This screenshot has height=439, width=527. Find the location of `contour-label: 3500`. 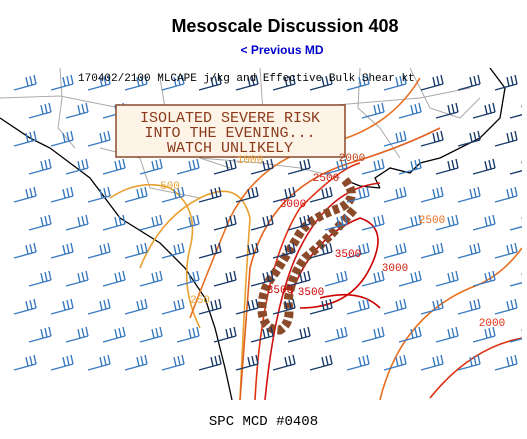

contour-label: 3500 is located at coordinates (311, 293).